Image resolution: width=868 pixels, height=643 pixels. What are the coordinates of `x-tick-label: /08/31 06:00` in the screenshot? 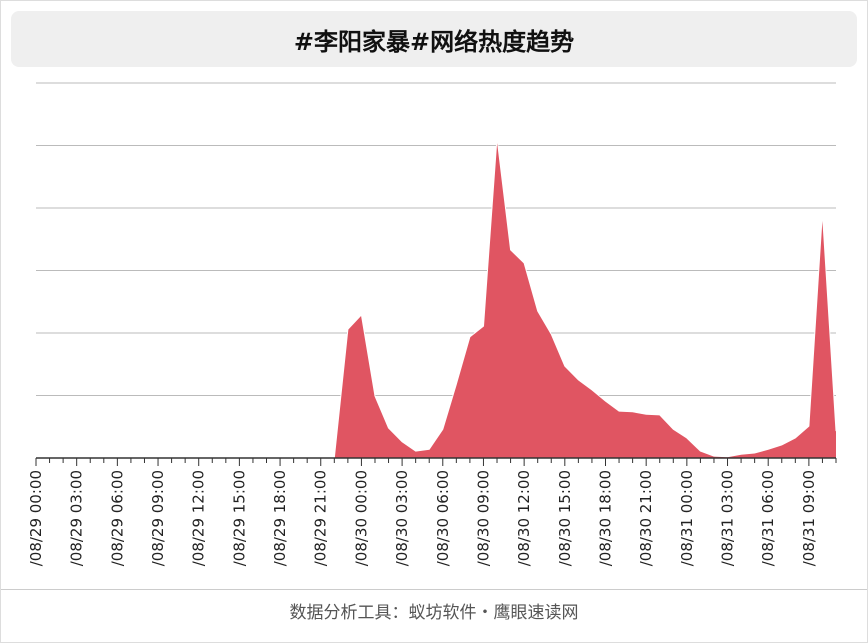 It's located at (768, 518).